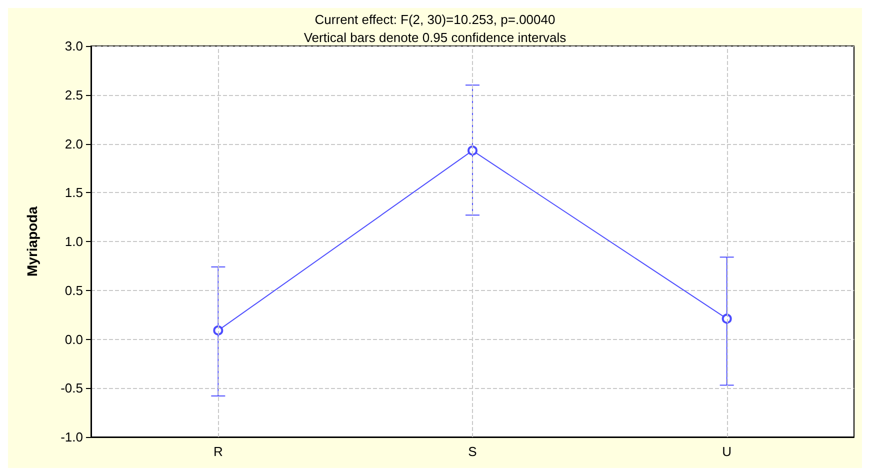  I want to click on x-tick-label: U, so click(727, 451).